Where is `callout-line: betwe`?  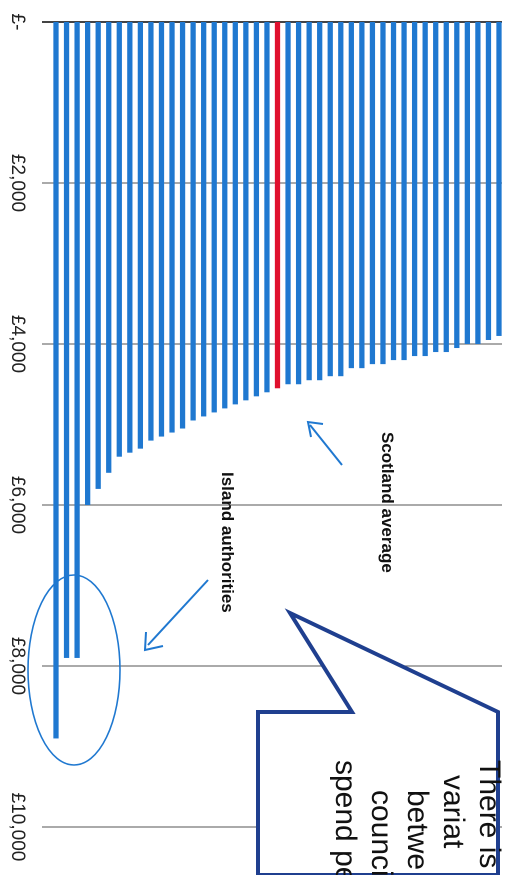 callout-line: betwe is located at coordinates (417, 830).